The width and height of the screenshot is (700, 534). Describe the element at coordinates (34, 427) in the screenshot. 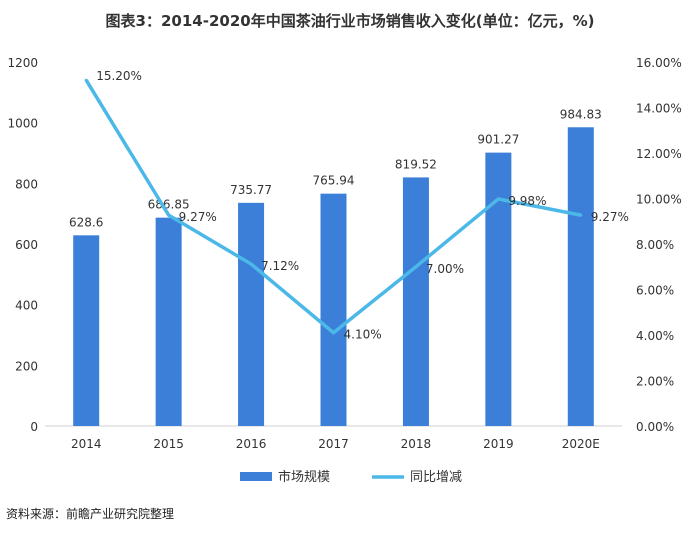

I see `y-tick-label: 0` at that location.